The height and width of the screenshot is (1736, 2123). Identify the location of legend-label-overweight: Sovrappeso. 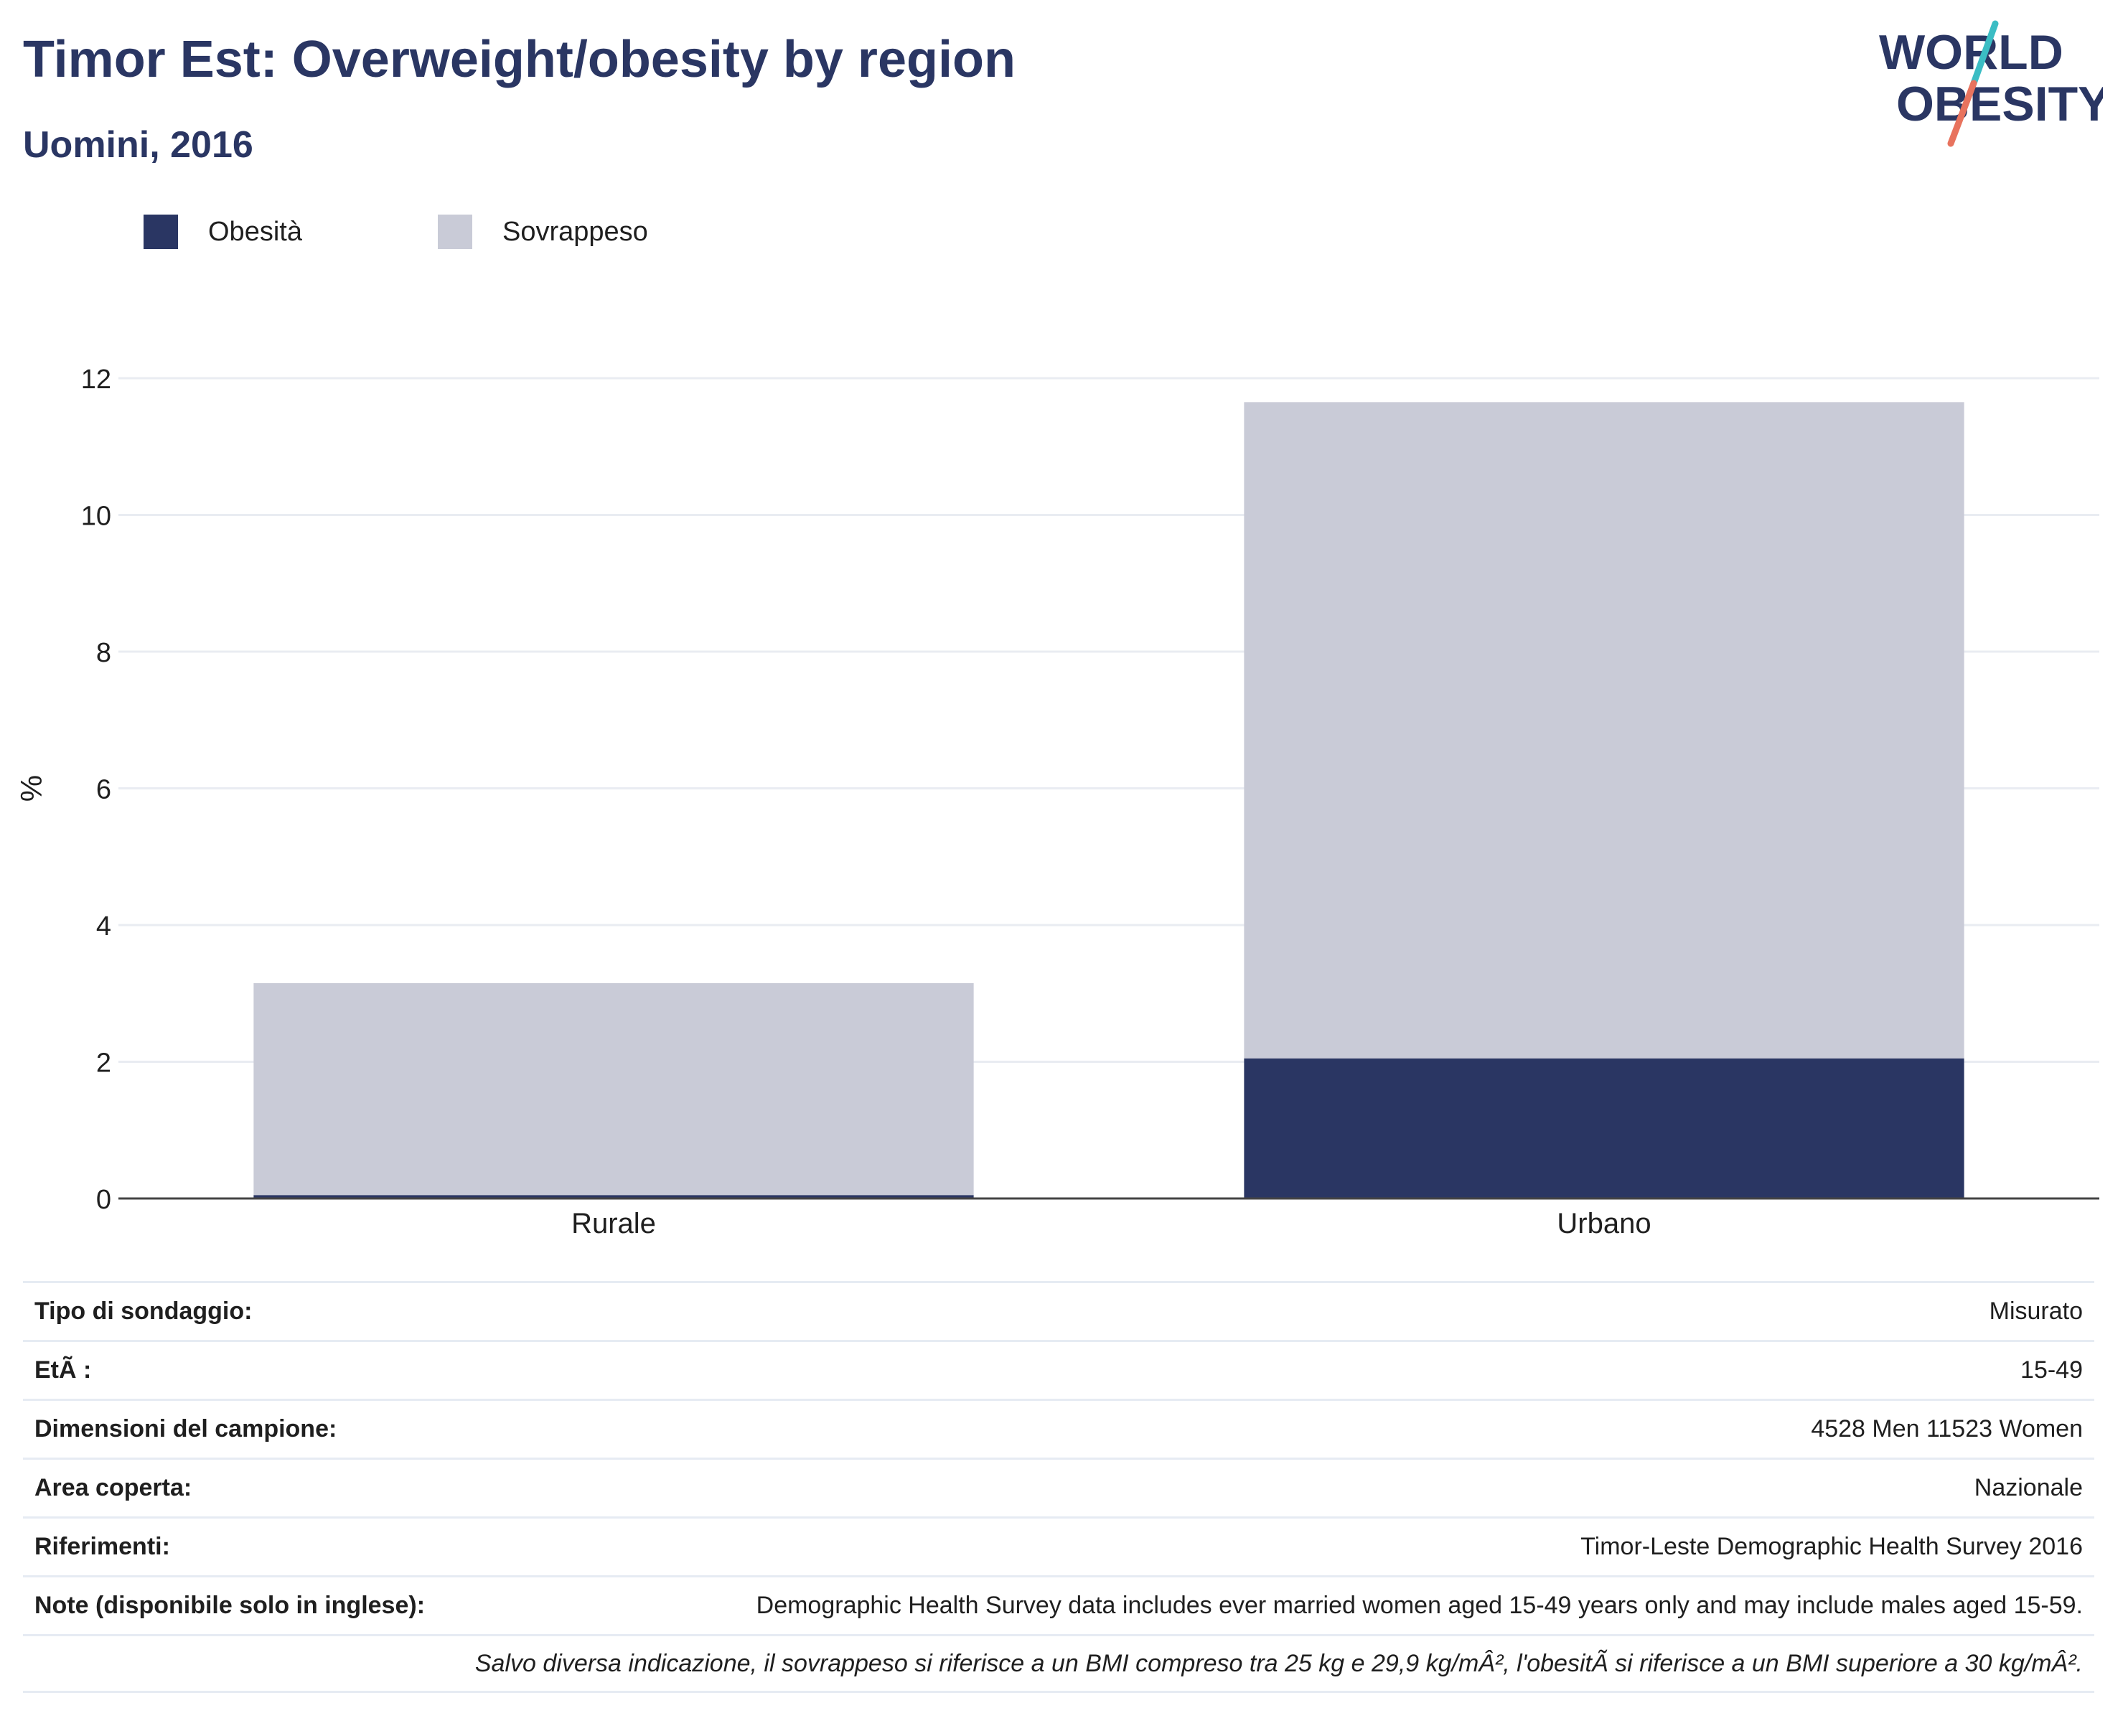
(575, 231).